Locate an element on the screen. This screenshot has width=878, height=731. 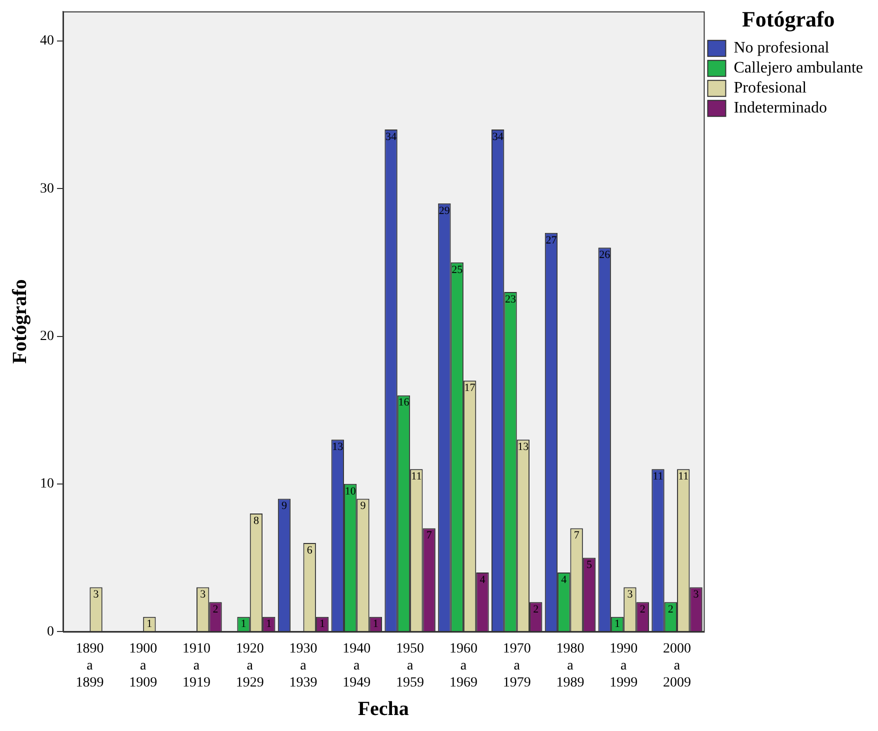
data-label: 26 is located at coordinates (605, 255).